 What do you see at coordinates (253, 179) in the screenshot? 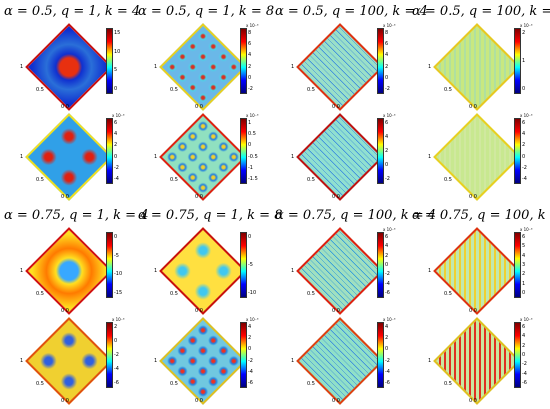
I see `colorbar-tick-label: -1.5` at bounding box center [253, 179].